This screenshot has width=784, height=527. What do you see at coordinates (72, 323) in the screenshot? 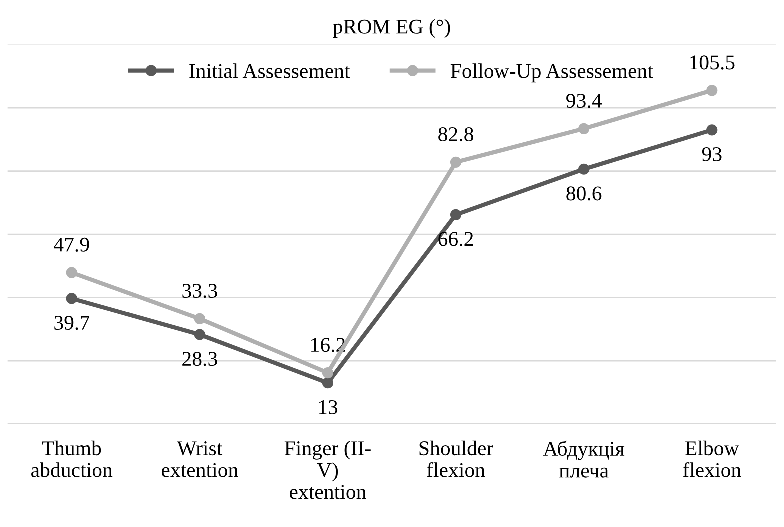
I see `data-label: 39.7` at bounding box center [72, 323].